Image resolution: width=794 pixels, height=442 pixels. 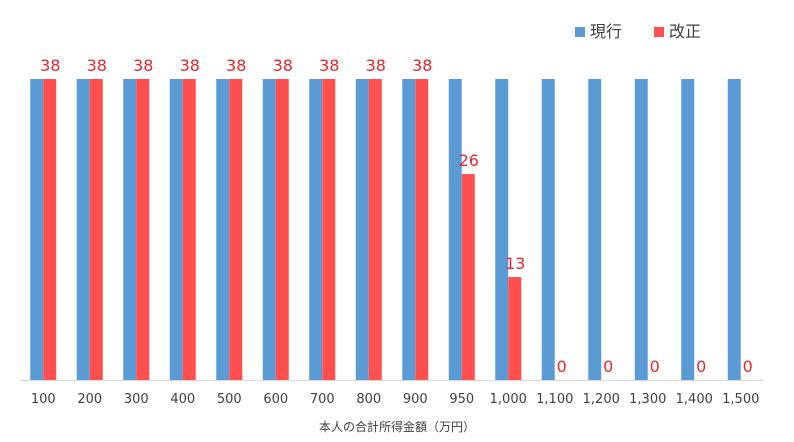 What do you see at coordinates (136, 399) in the screenshot?
I see `x-tick-300: 300` at bounding box center [136, 399].